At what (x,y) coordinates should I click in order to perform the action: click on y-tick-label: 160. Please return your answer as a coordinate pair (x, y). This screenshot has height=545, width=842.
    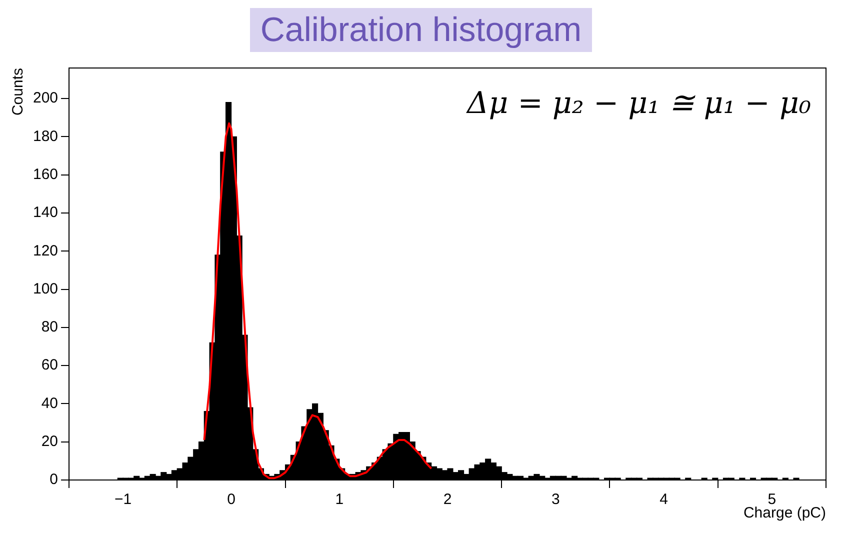
    Looking at the image, I should click on (45, 174).